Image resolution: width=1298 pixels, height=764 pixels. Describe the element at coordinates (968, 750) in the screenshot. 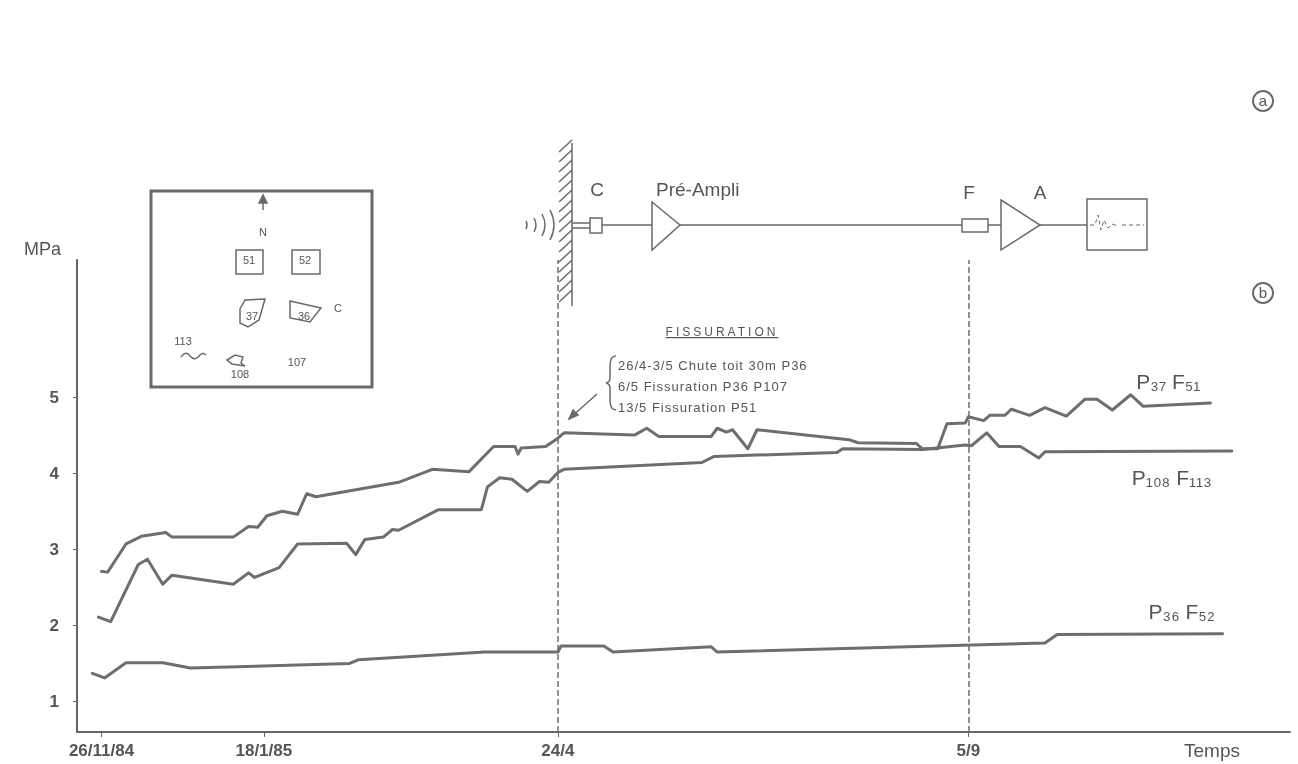

I see `x-tick-label: 5/9` at that location.